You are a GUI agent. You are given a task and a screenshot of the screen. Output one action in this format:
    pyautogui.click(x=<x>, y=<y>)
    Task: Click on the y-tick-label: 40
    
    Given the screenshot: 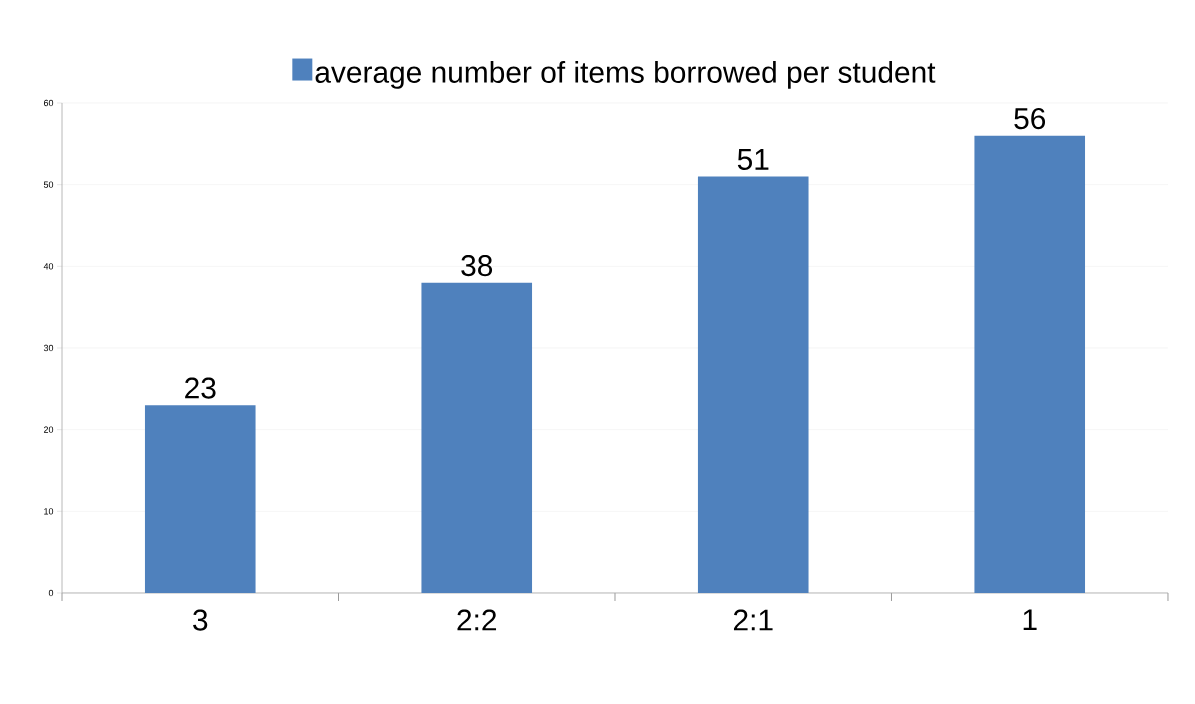 What is the action you would take?
    pyautogui.click(x=48, y=266)
    